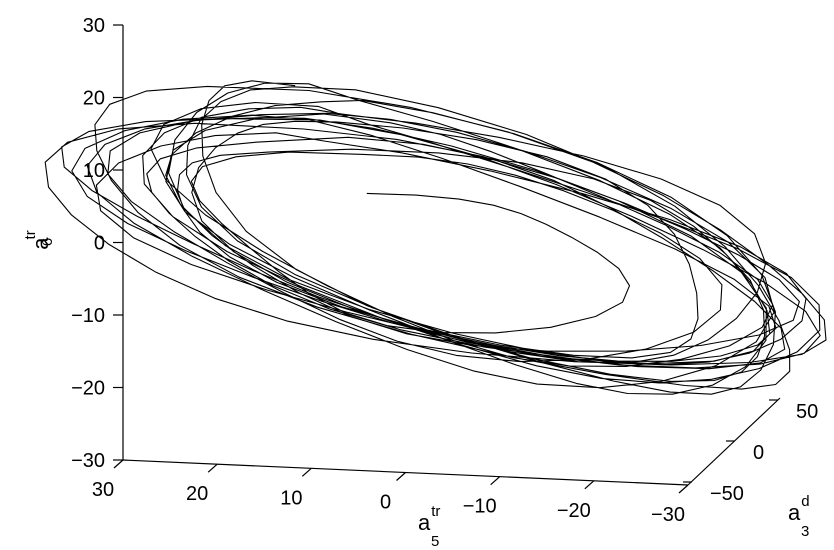 The width and height of the screenshot is (834, 550). I want to click on x-ticks: 30 20 10 0 −10 −20 −30, so click(390, 492).